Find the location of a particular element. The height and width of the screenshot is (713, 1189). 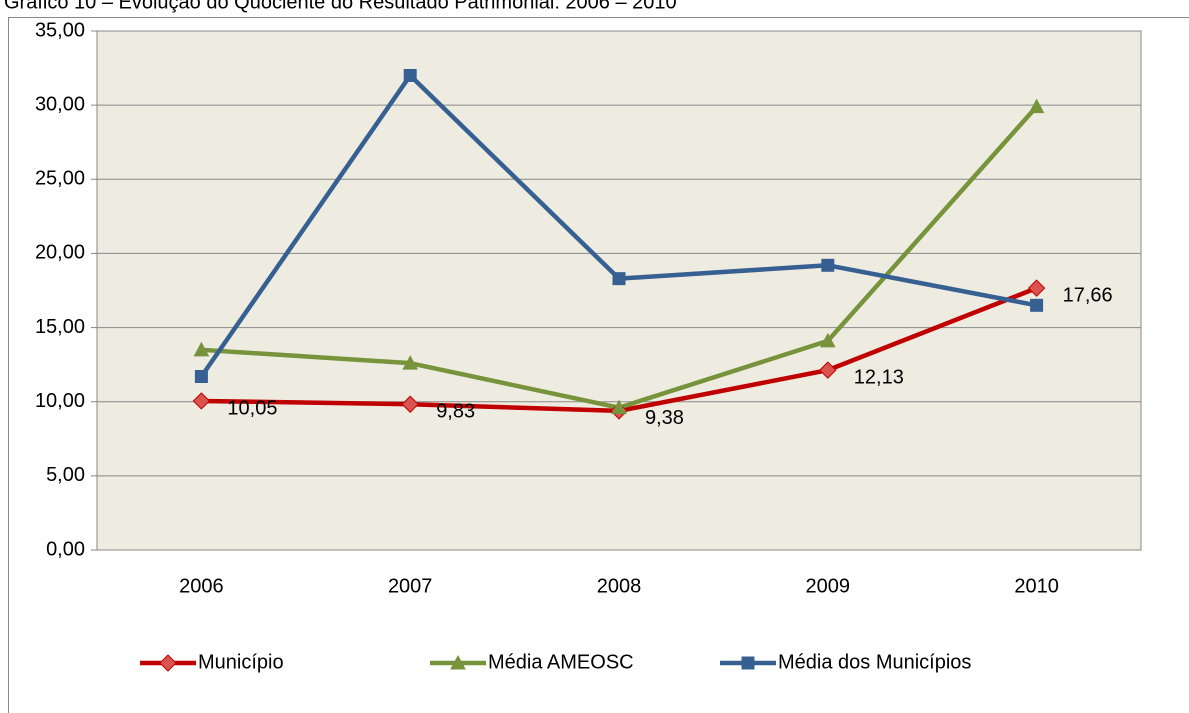

data-label: 17,66 is located at coordinates (1088, 295).